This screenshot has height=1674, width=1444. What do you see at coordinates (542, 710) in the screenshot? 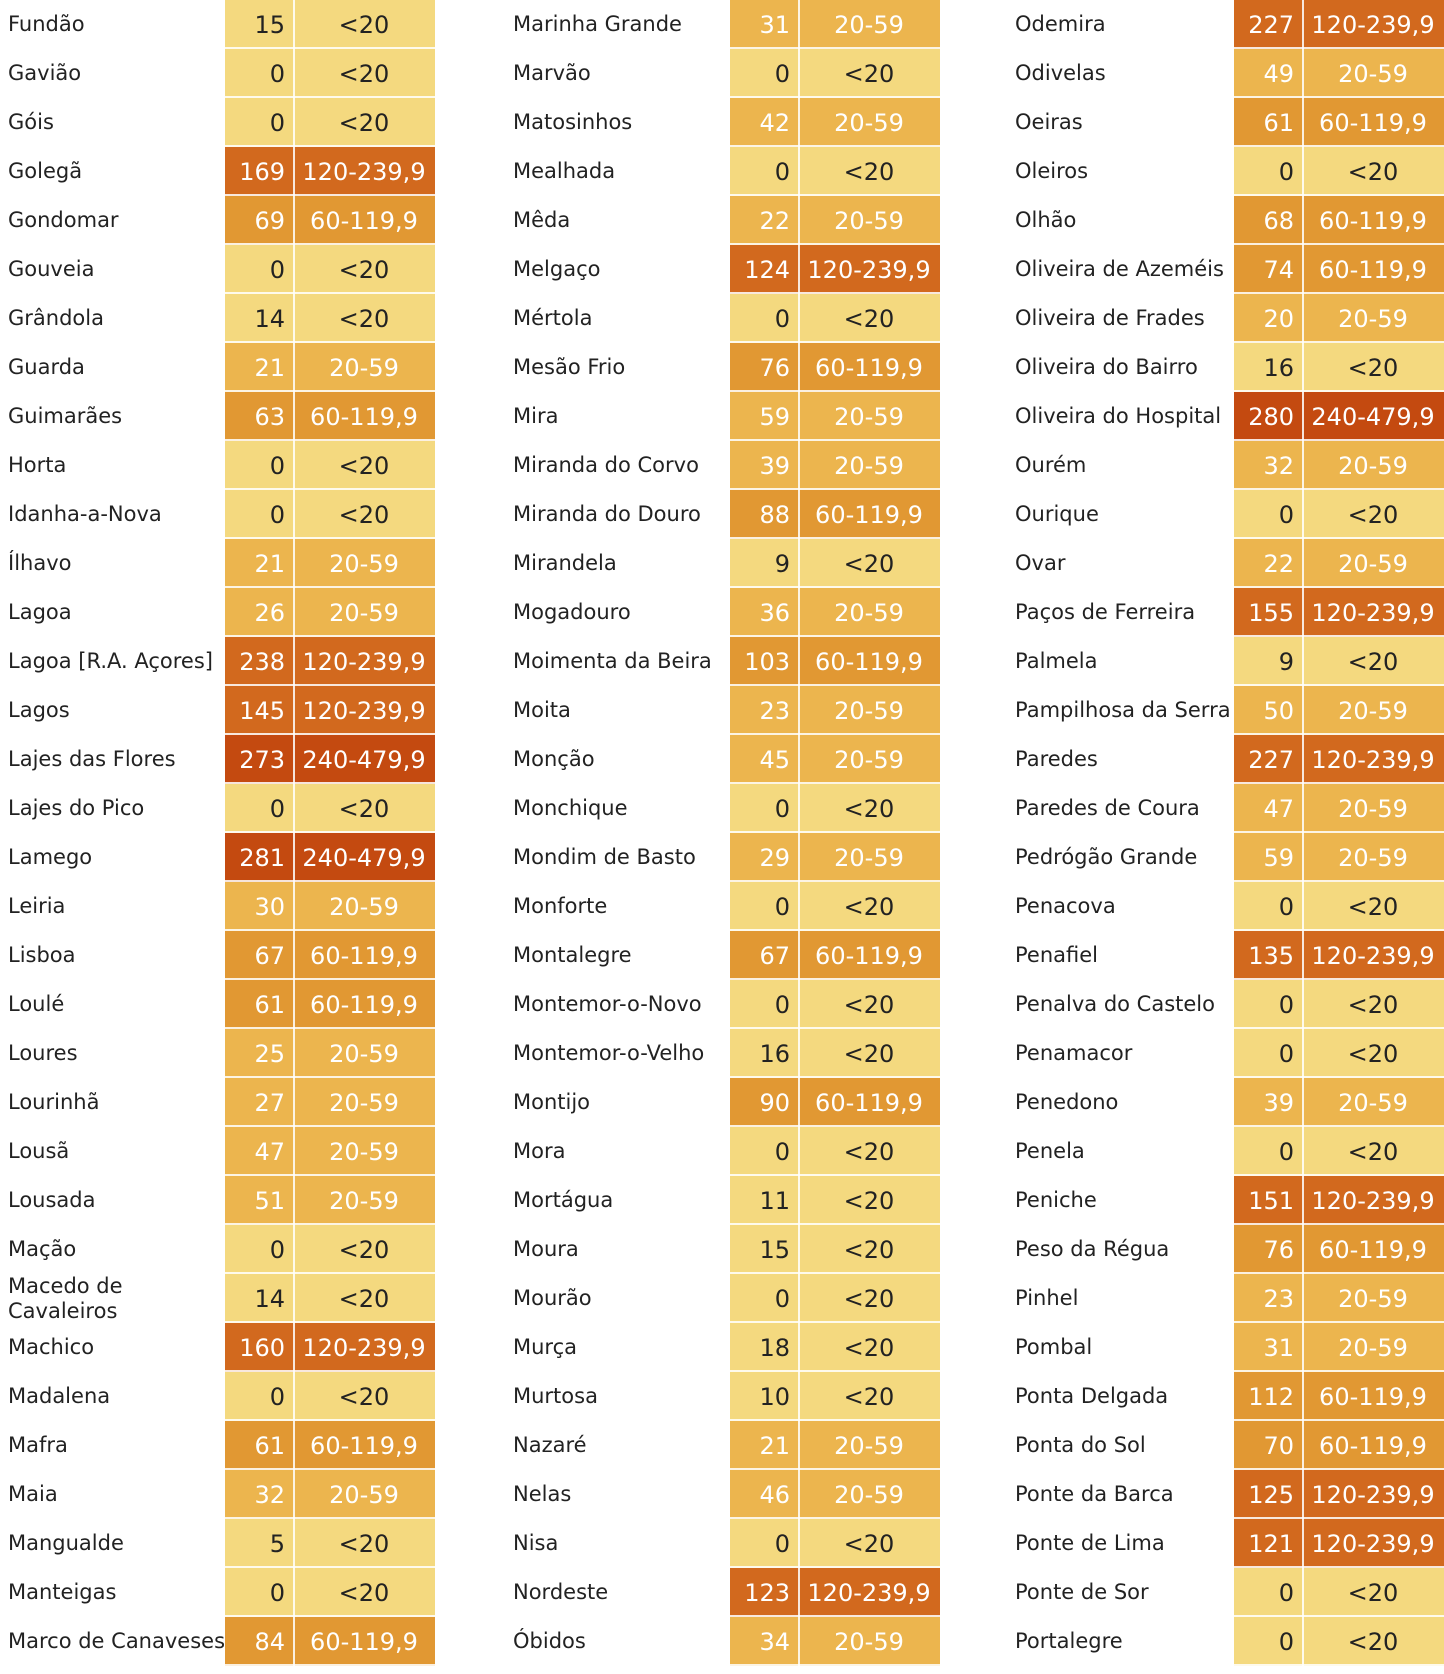
I see `municipality-name: Moita` at bounding box center [542, 710].